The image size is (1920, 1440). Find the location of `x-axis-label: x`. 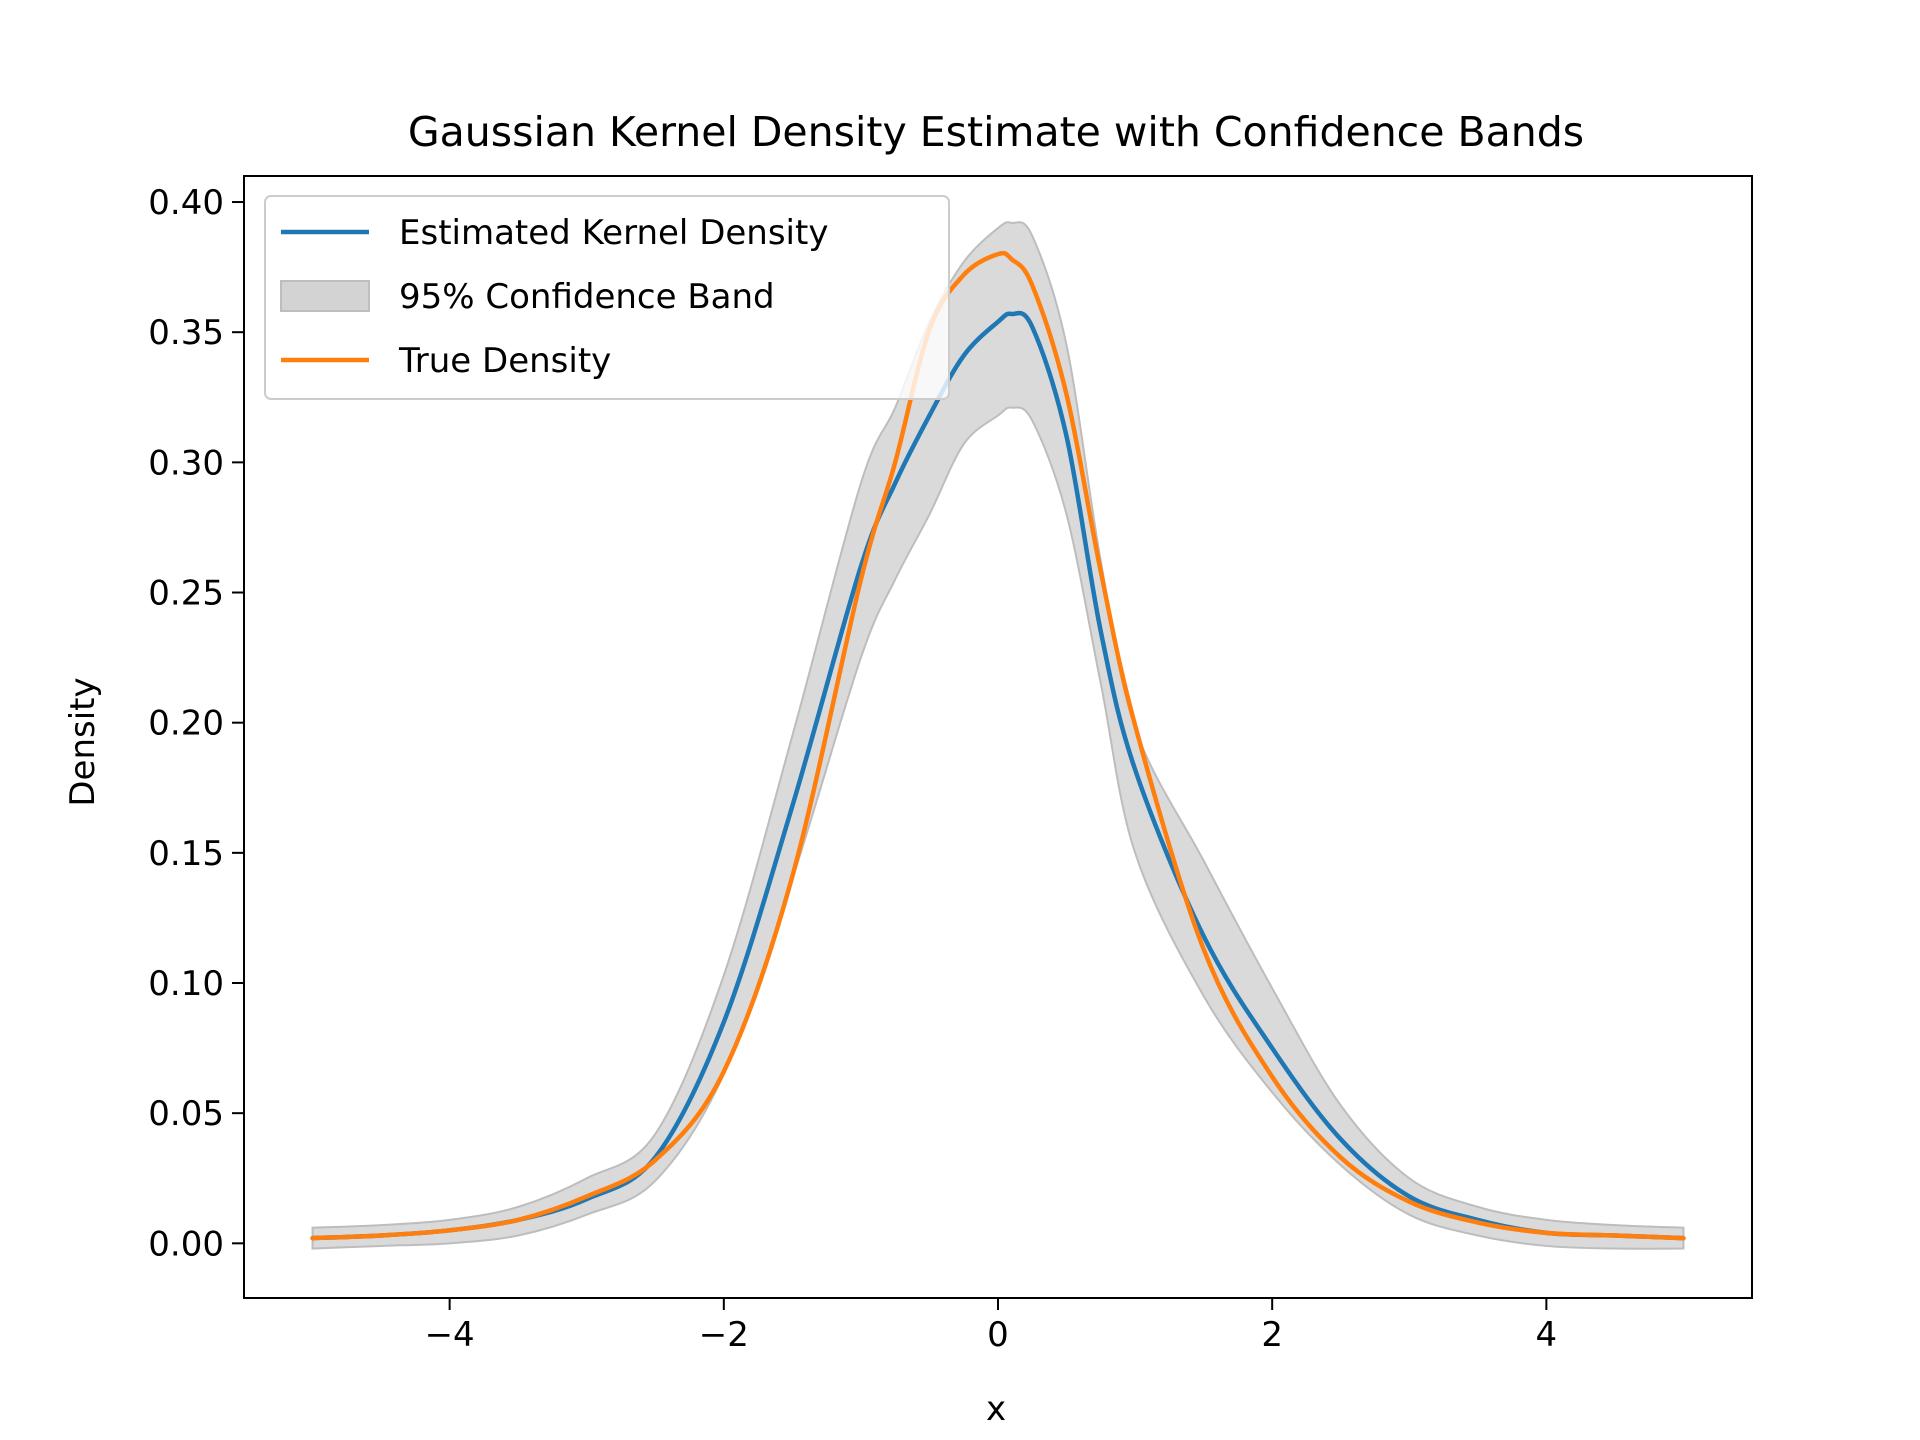

x-axis-label: x is located at coordinates (996, 1409).